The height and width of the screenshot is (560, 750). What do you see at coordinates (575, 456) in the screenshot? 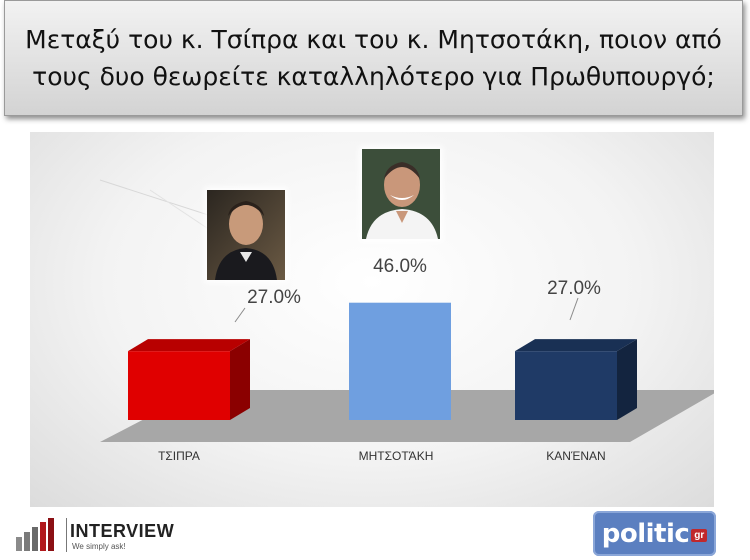
I see `category-label: ΚΑΝΈΝΑΝ` at bounding box center [575, 456].